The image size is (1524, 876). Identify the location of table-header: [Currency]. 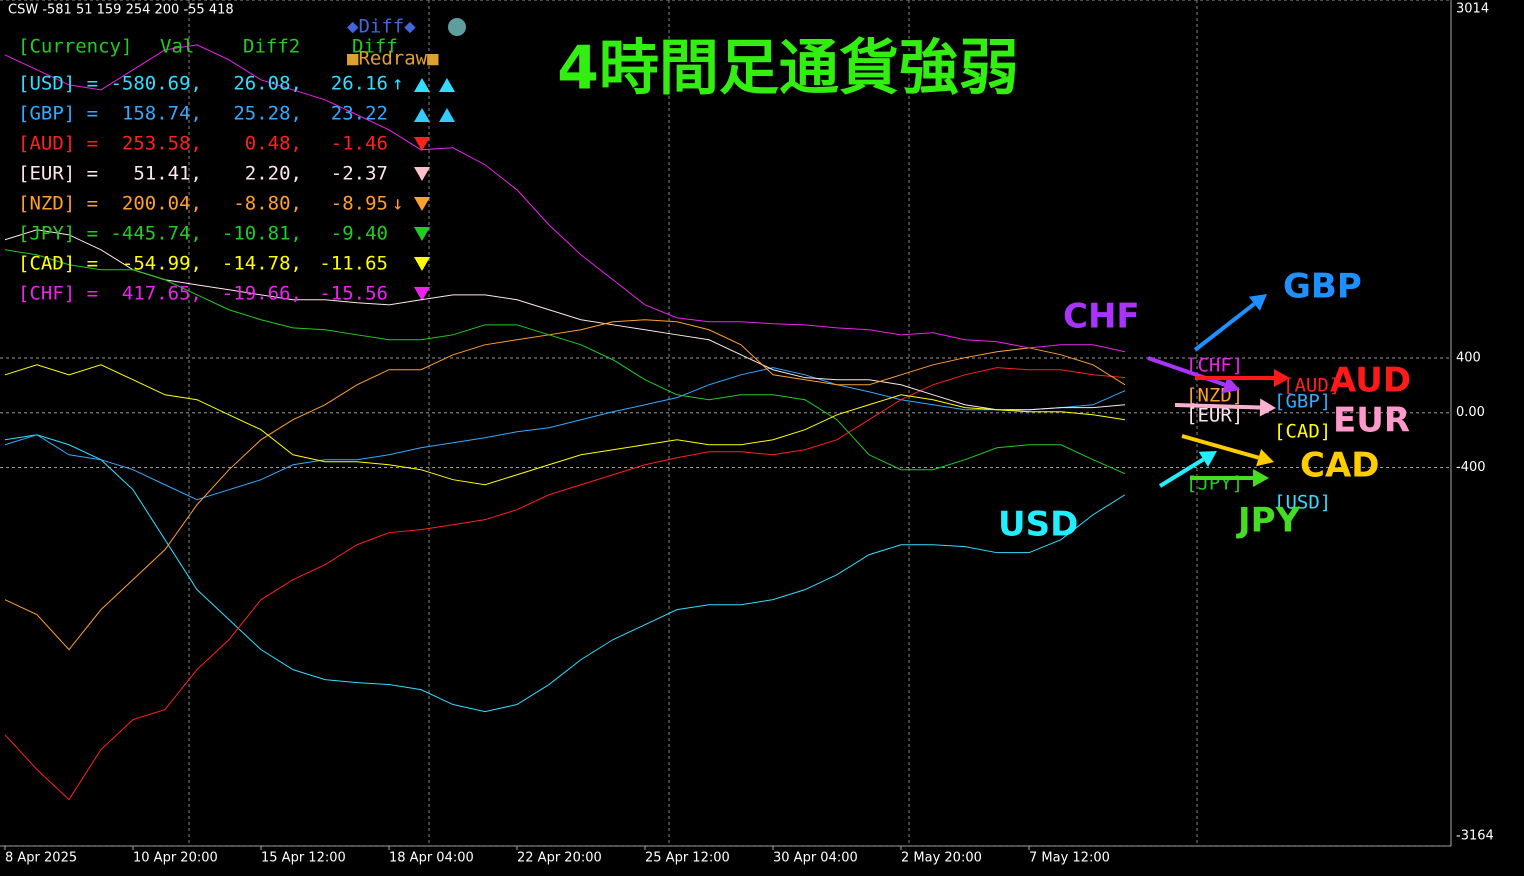
(75, 47).